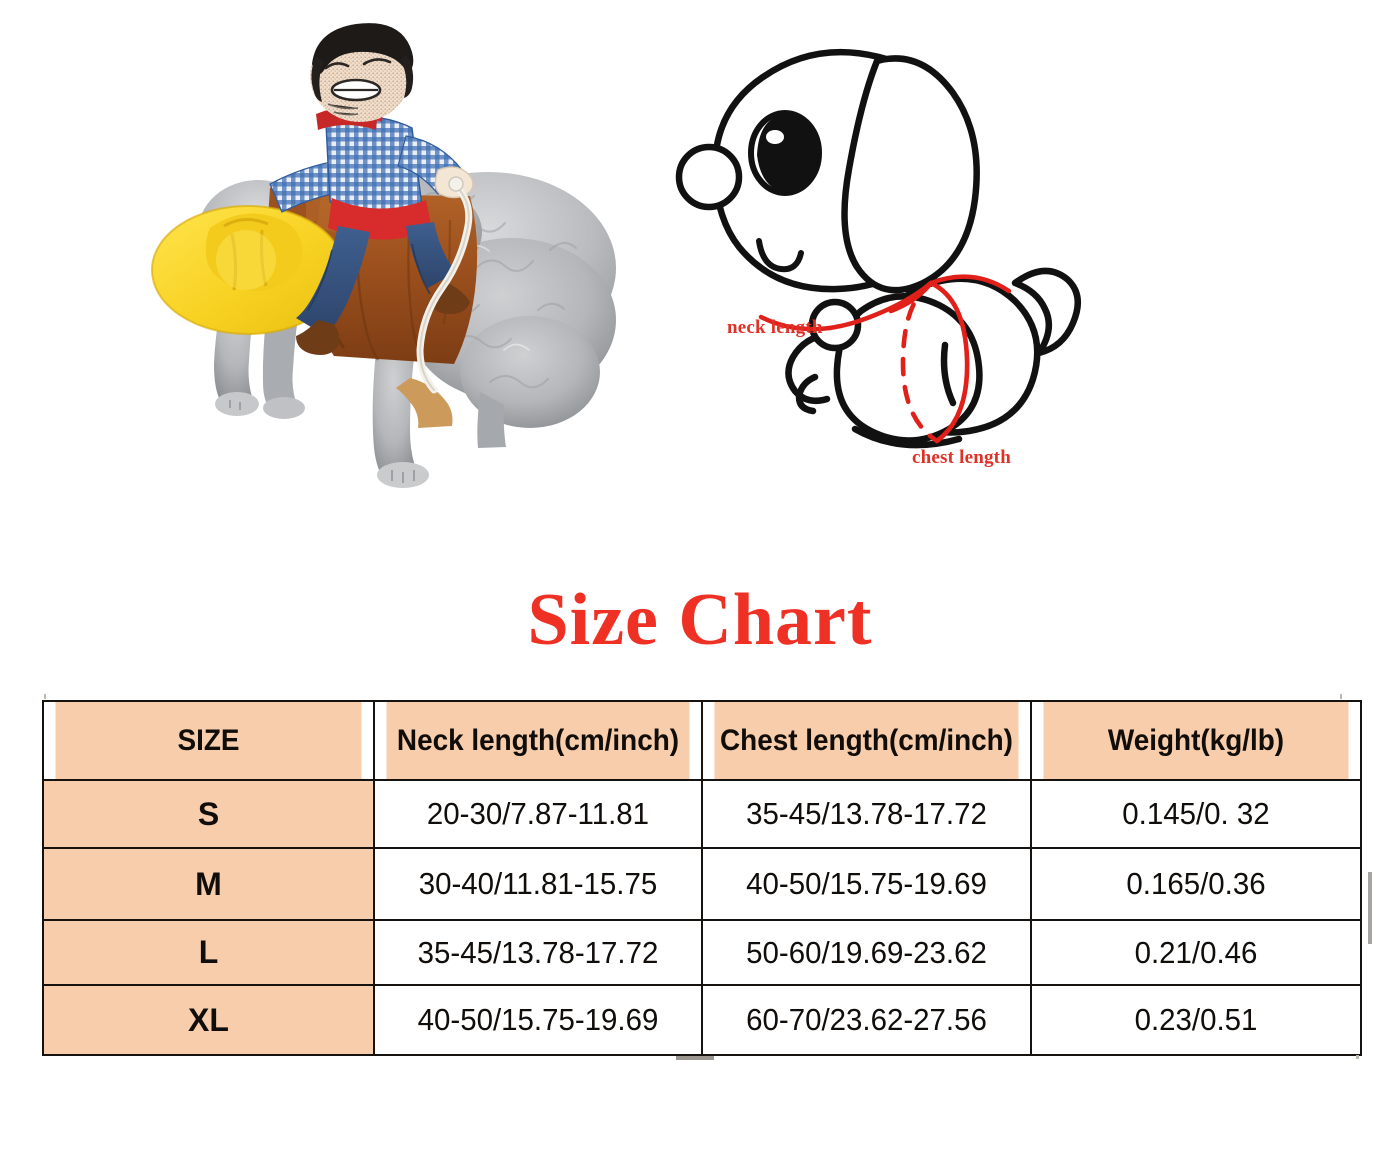 This screenshot has width=1400, height=1165. I want to click on cell-size-s: S, so click(208, 814).